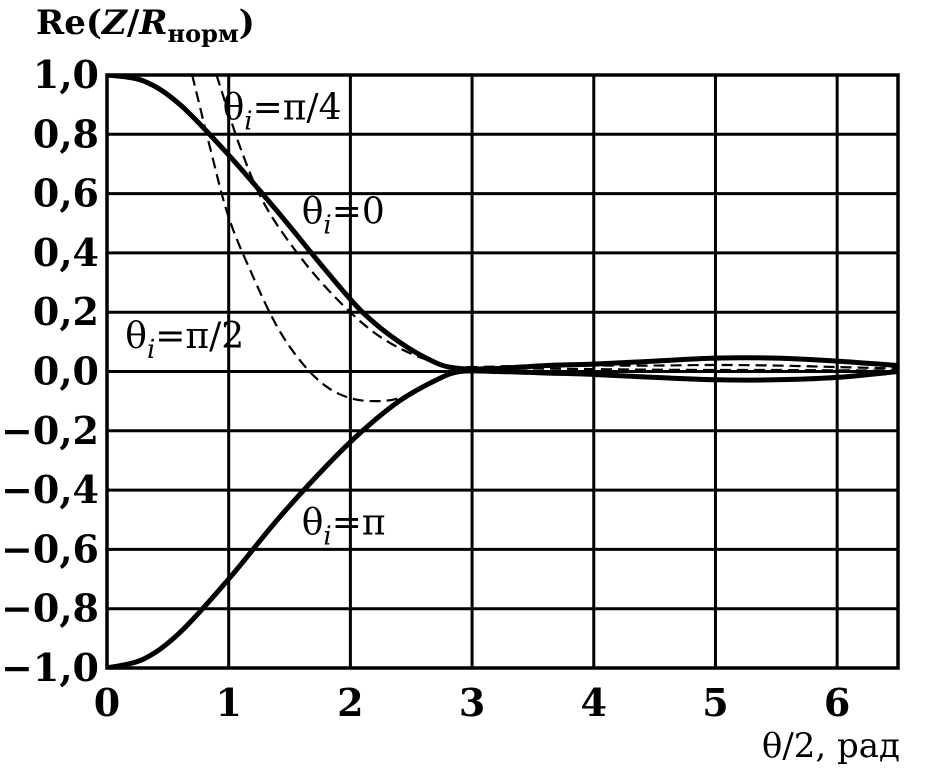 The image size is (925, 778). I want to click on x-tick-label: 0, so click(107, 702).